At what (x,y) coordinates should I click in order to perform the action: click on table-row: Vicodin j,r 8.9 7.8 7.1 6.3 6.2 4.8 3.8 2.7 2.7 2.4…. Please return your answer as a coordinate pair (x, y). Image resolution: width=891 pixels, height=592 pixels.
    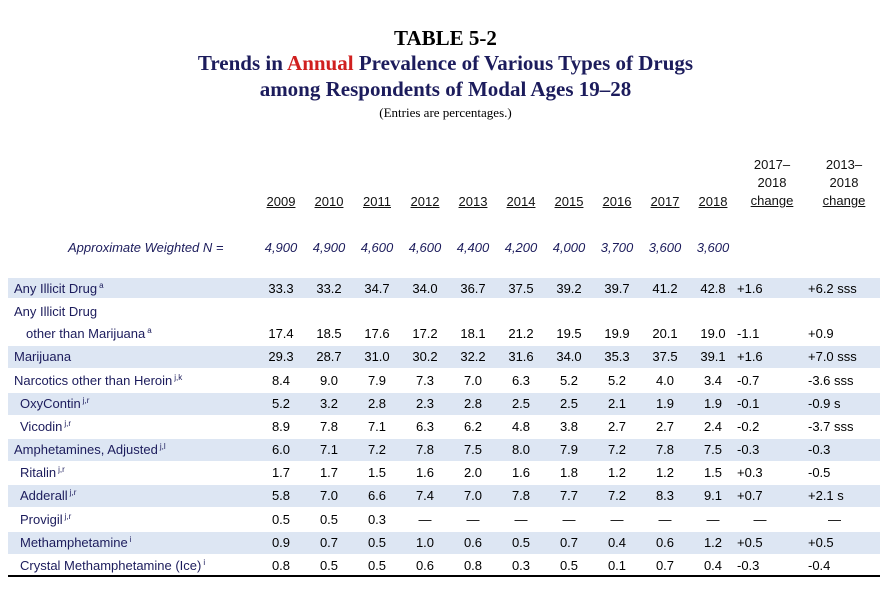
    Looking at the image, I should click on (444, 427).